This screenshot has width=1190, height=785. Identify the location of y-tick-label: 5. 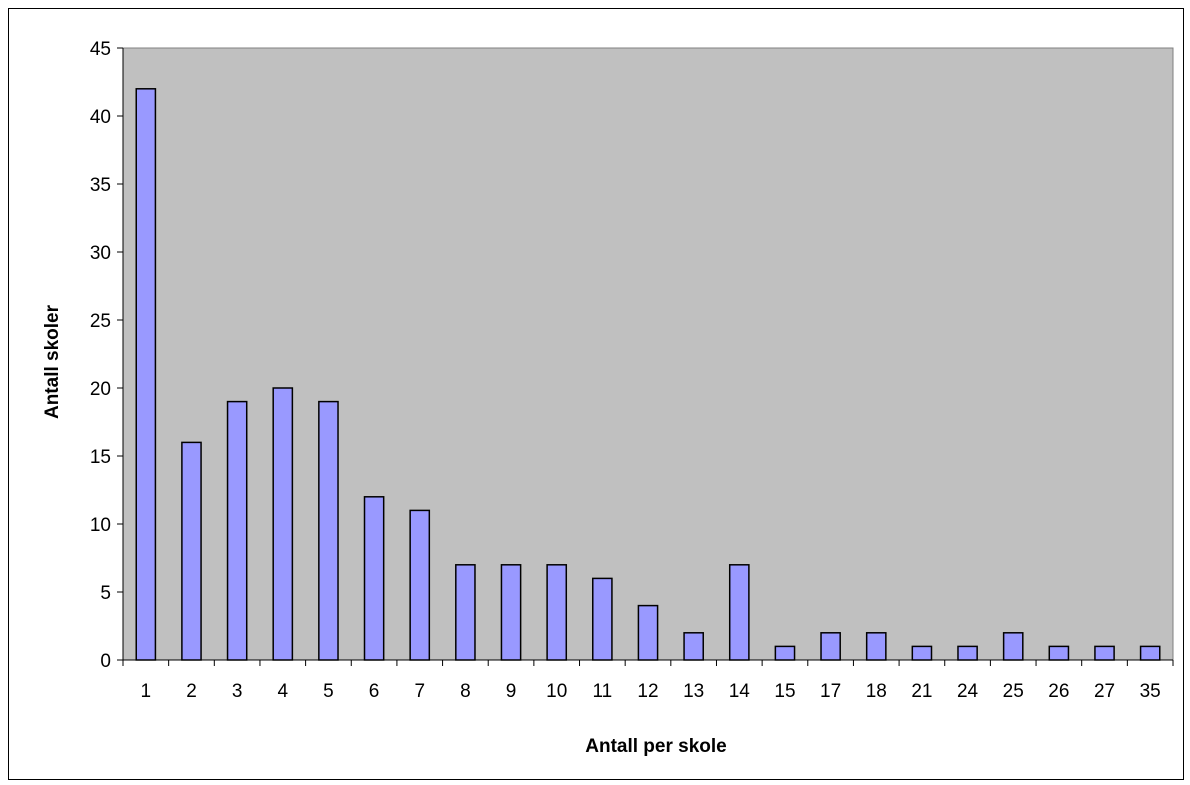
(105, 593).